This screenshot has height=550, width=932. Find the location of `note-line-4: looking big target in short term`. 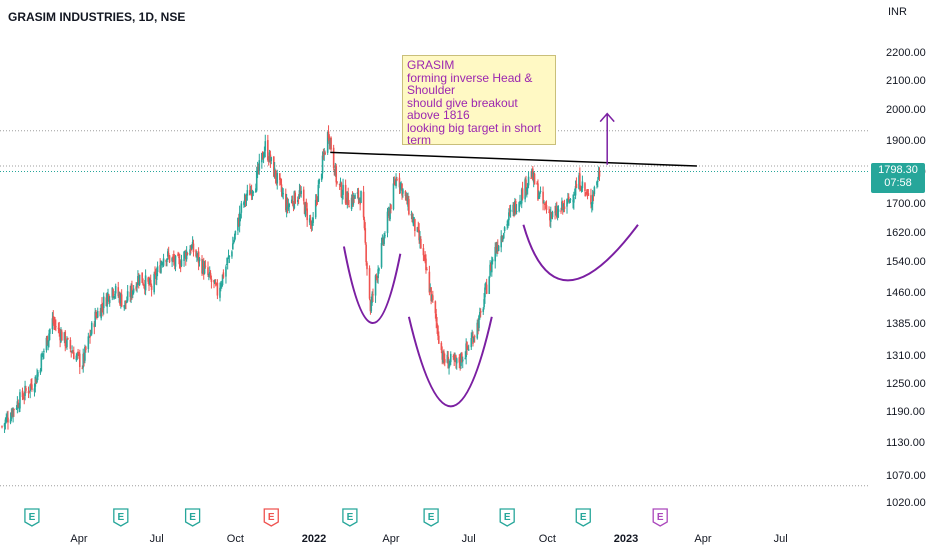

note-line-4: looking big target in short term is located at coordinates (474, 133).